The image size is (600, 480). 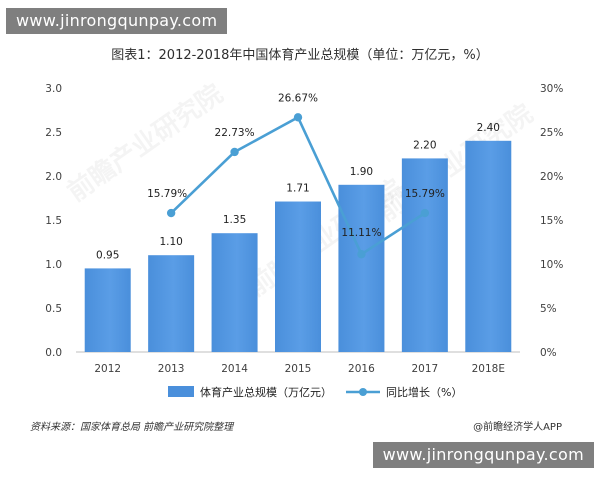 I want to click on watermark-bottom: www.jinrongqunpay.com, so click(x=483, y=455).